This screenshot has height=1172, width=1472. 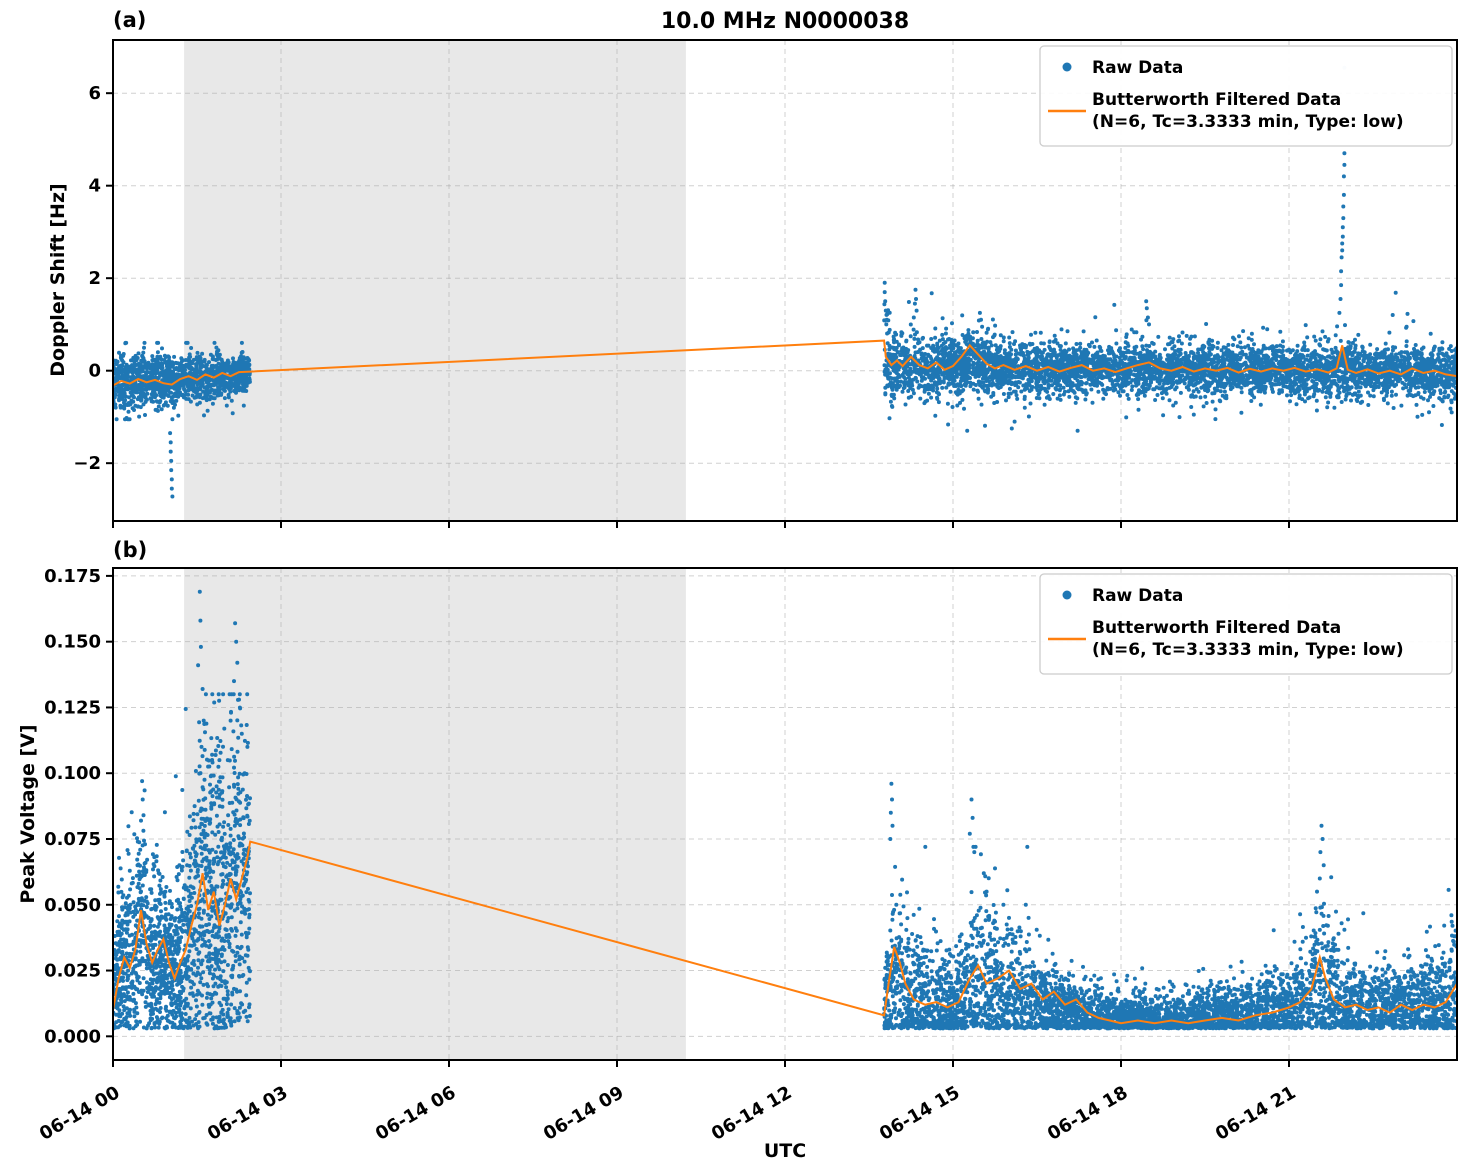 I want to click on y-tick-label: 6, so click(x=94, y=93).